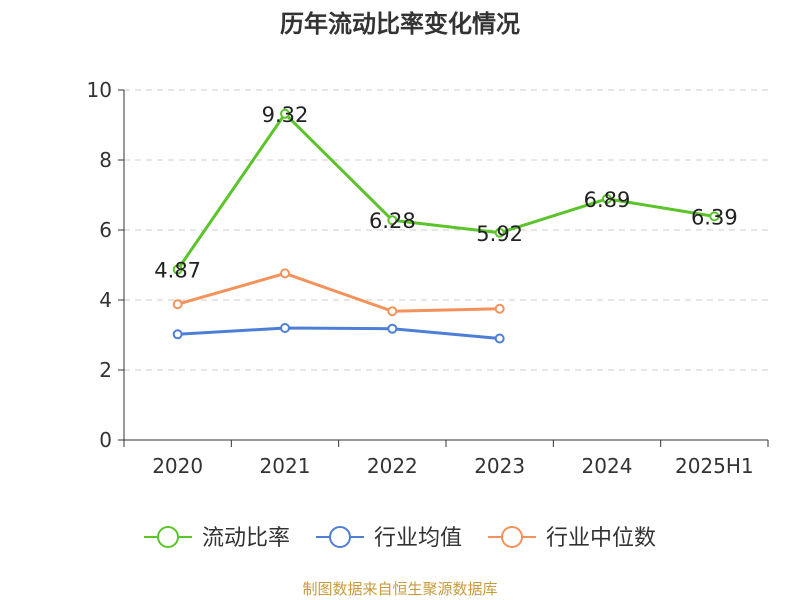  I want to click on legend-label: 行业均值, so click(418, 538).